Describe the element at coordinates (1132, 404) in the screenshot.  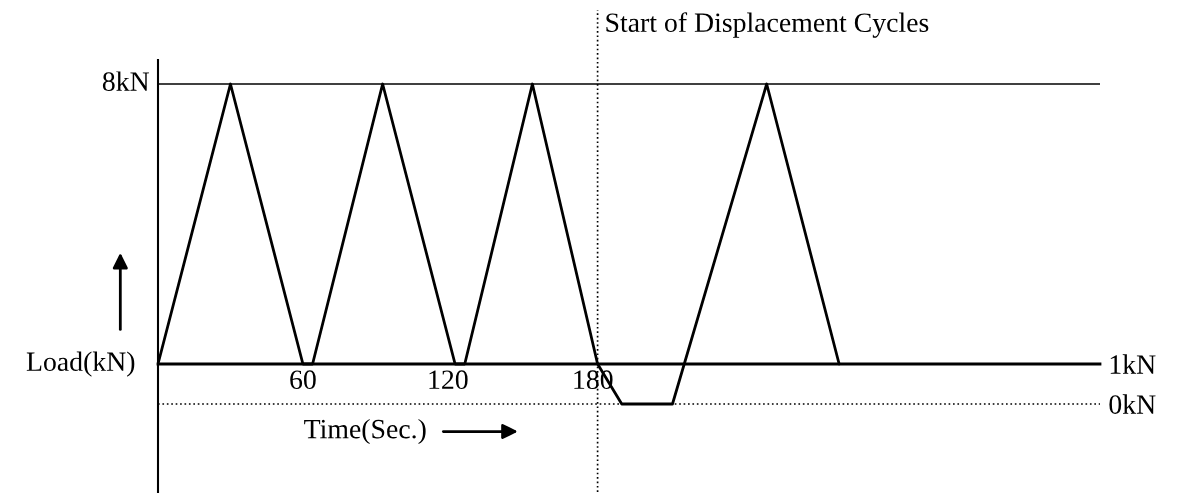
I see `y-tick-label: 0kN` at that location.